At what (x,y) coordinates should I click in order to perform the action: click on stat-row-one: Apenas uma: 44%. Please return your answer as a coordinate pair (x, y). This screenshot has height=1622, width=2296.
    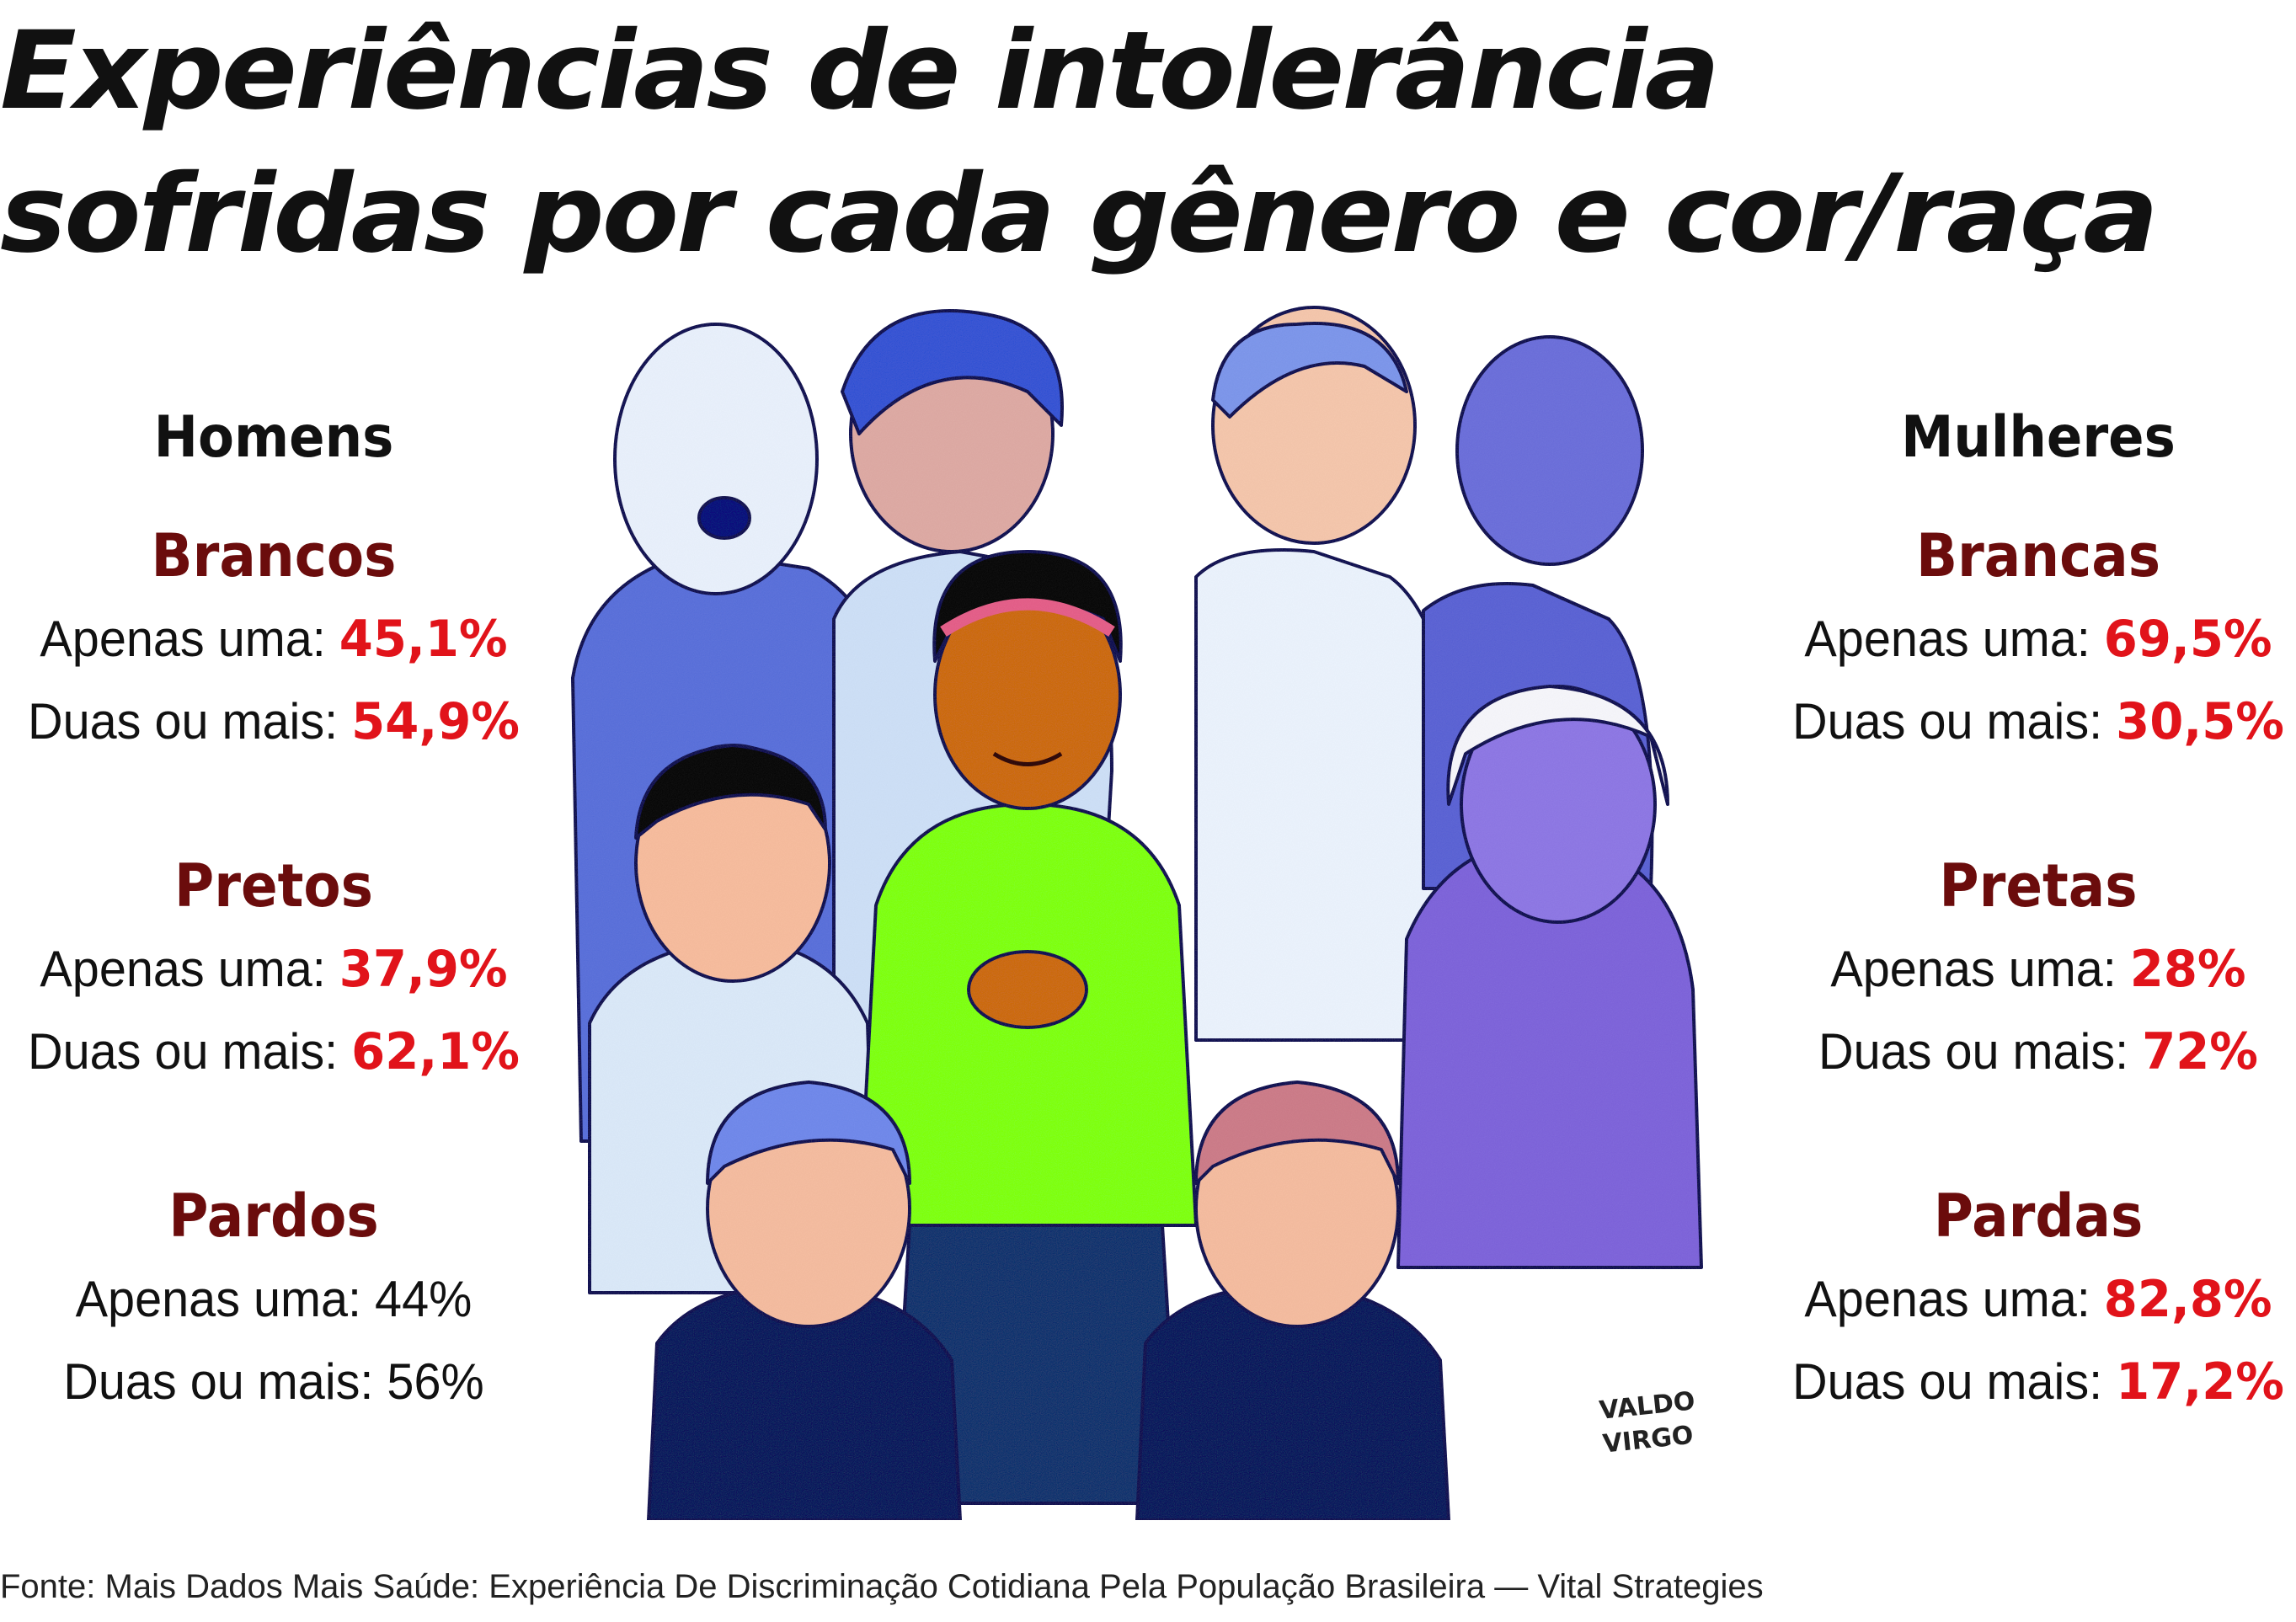
    Looking at the image, I should click on (274, 1299).